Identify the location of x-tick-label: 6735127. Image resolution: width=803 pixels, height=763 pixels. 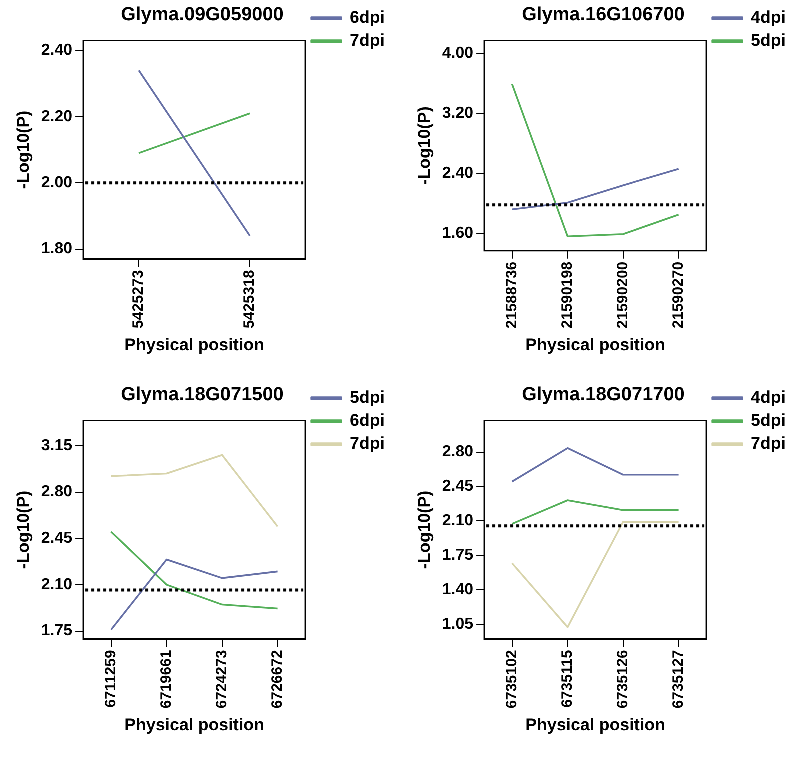
(678, 679).